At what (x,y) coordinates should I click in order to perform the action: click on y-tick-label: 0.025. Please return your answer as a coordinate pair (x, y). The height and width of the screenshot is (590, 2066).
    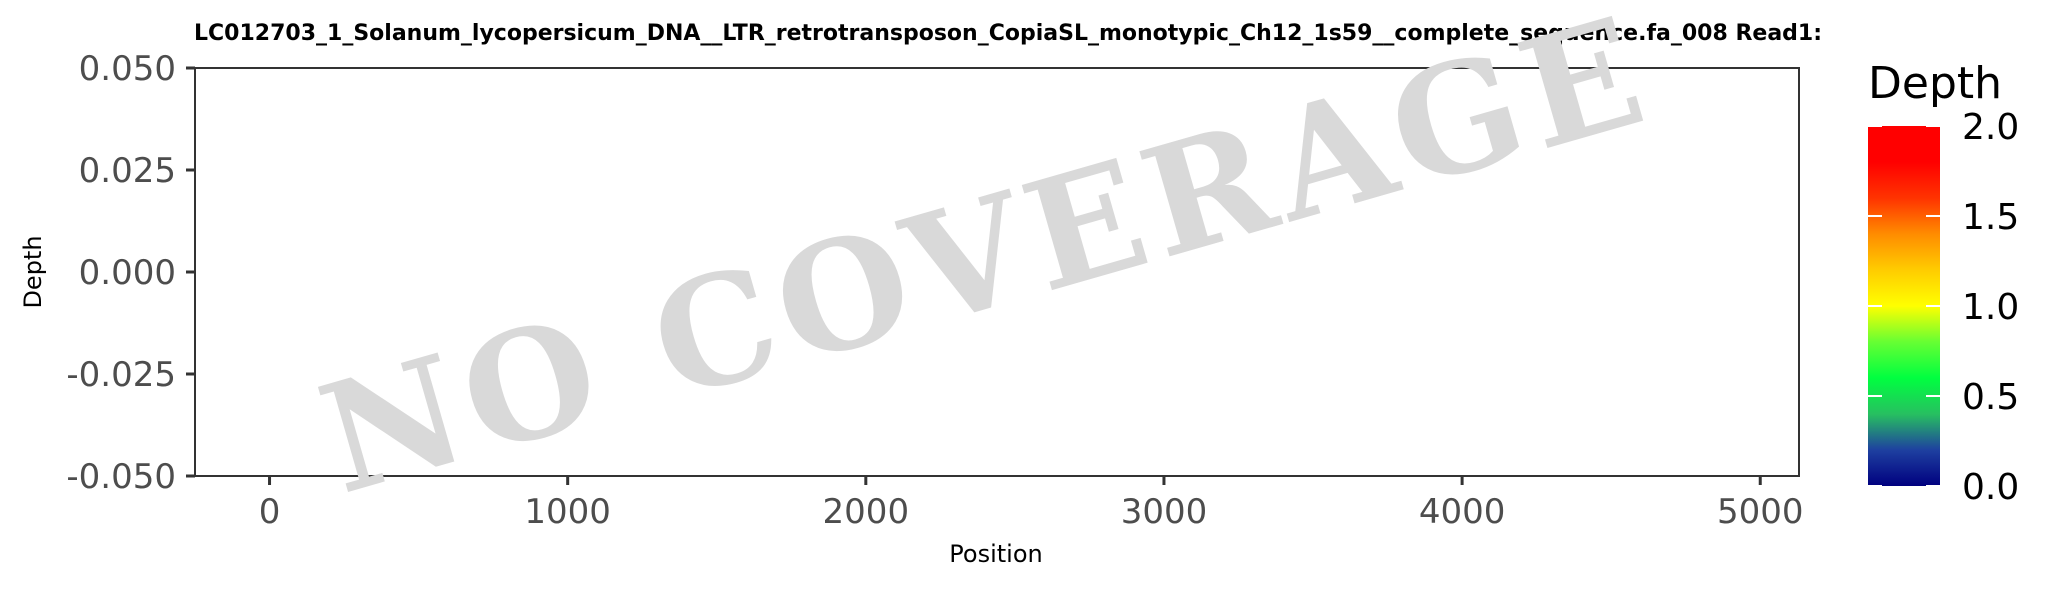
    Looking at the image, I should click on (127, 171).